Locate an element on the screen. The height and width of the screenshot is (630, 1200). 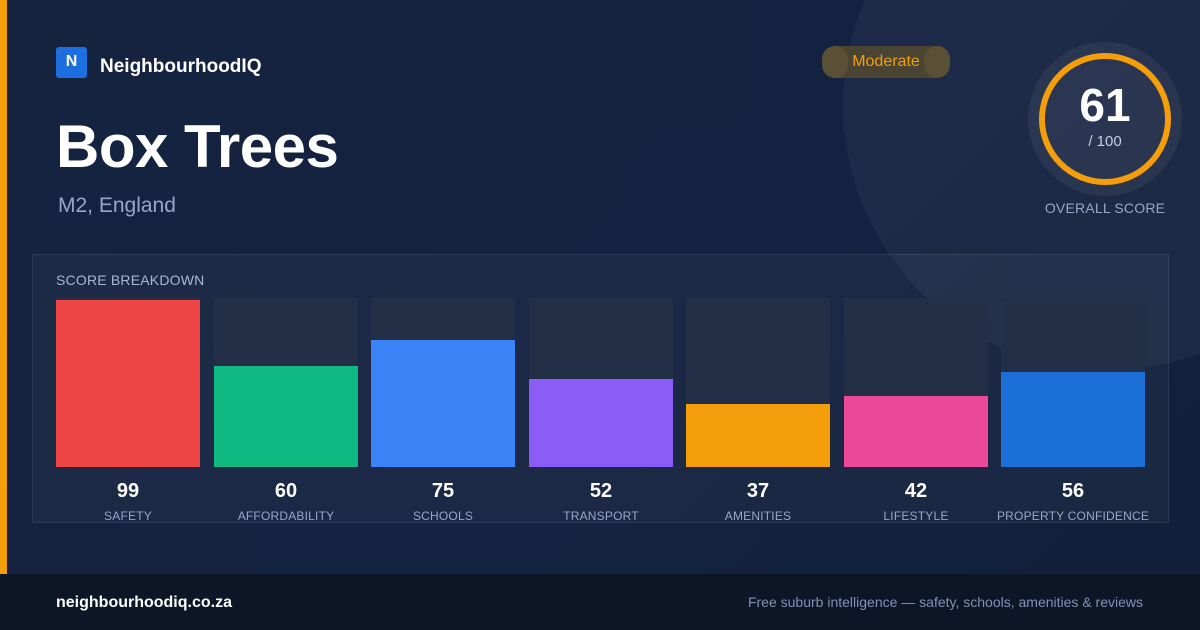
overall-score-value: 61 is located at coordinates (1105, 105).